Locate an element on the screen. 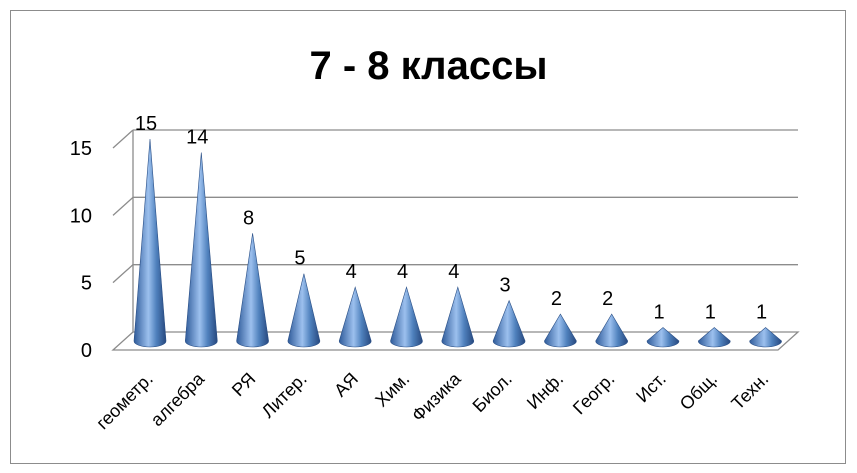 The image size is (857, 473). x-tick-label: Физика is located at coordinates (437, 397).